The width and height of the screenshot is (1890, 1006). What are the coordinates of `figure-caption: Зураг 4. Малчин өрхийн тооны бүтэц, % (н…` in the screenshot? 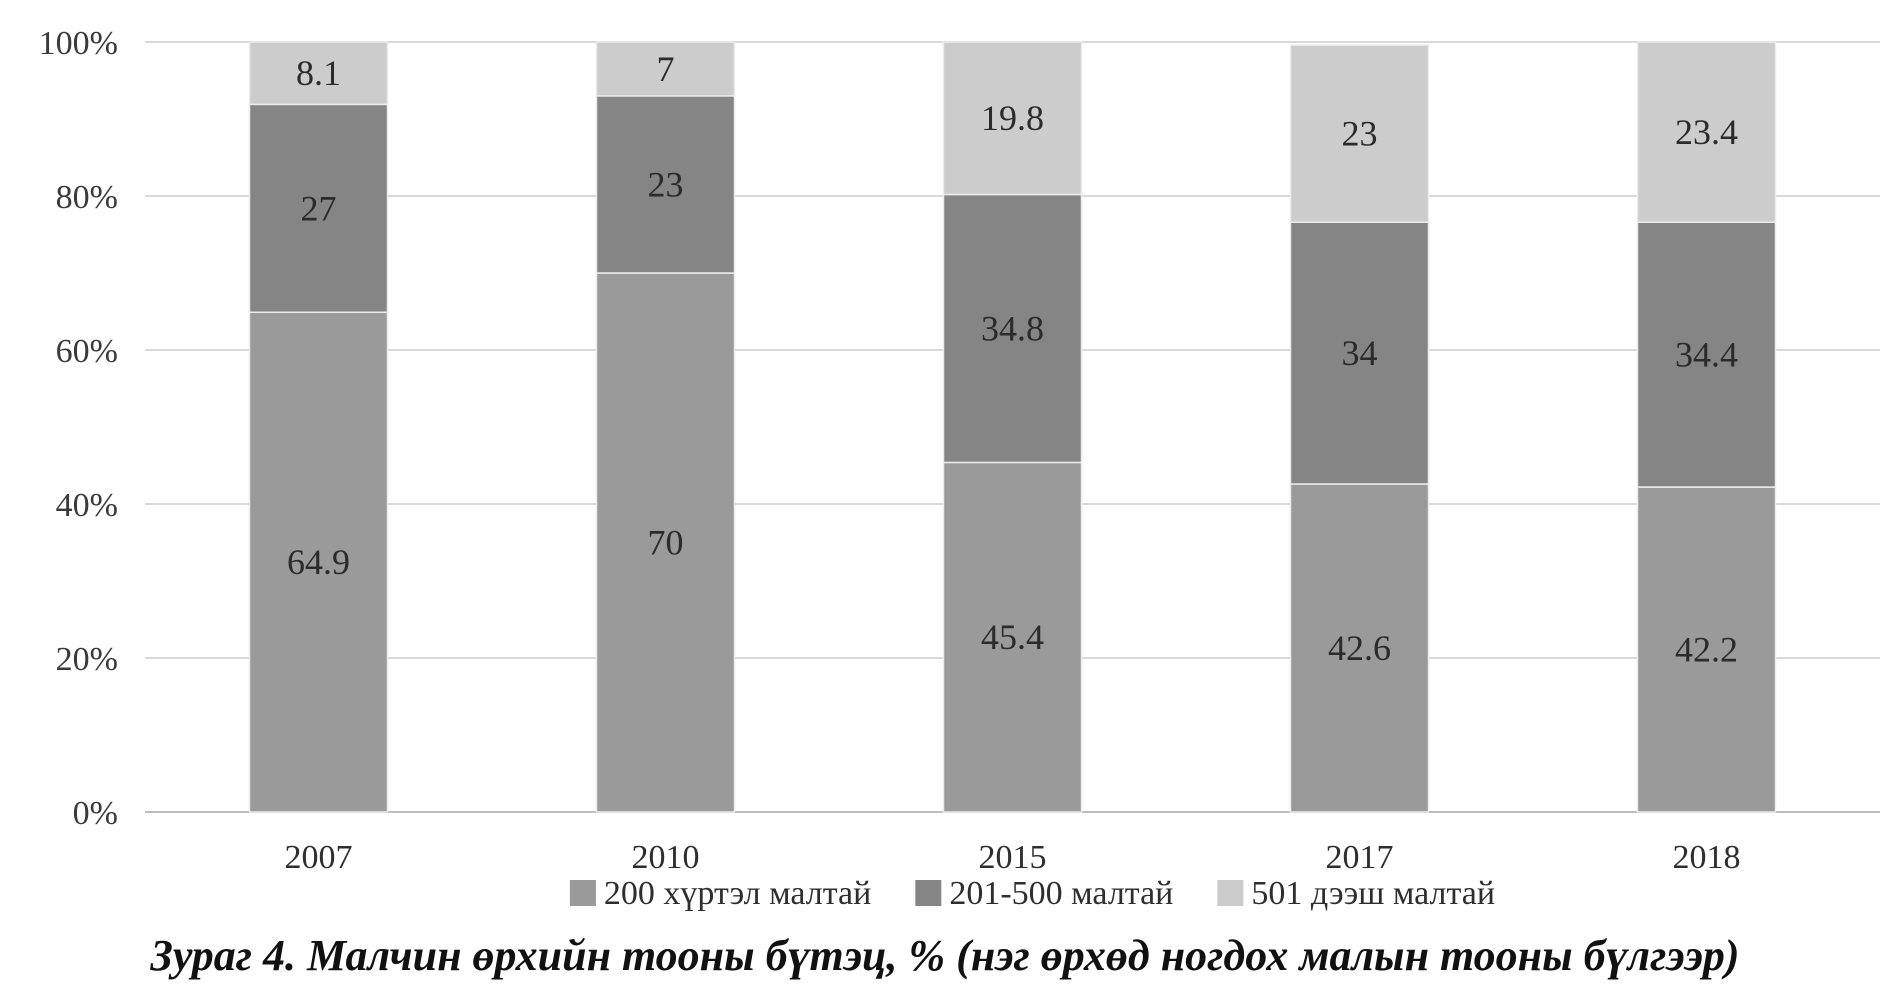 It's located at (945, 955).